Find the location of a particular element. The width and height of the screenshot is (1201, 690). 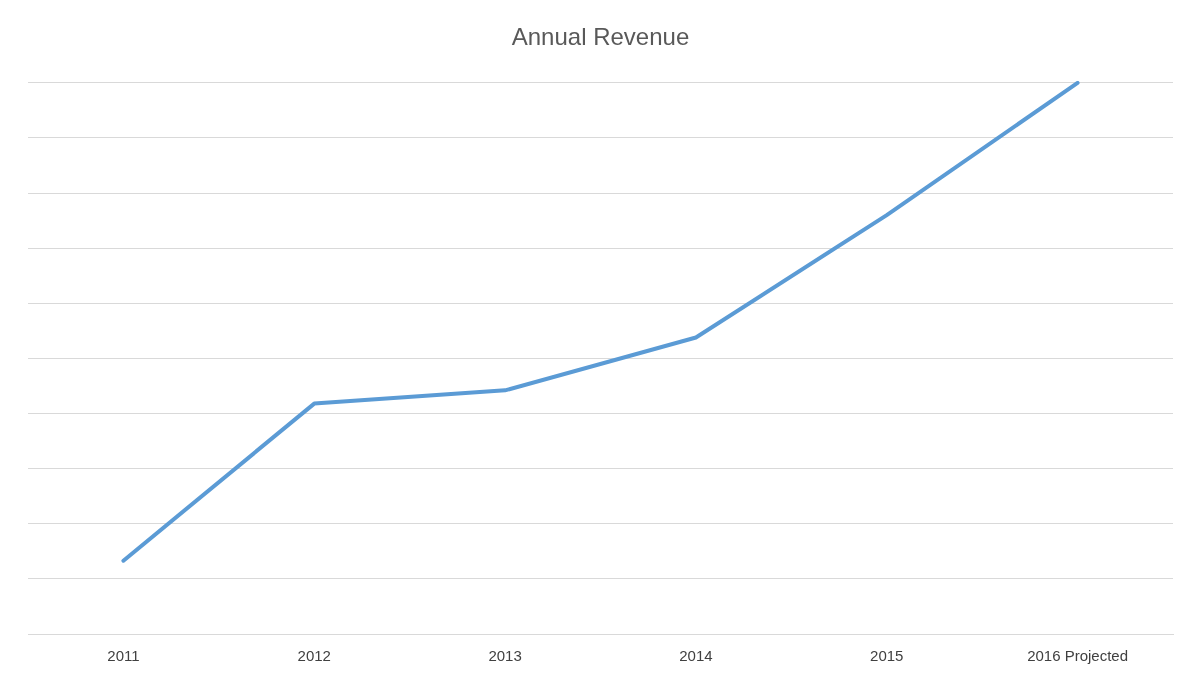

x-tick-label: 2014 is located at coordinates (696, 656).